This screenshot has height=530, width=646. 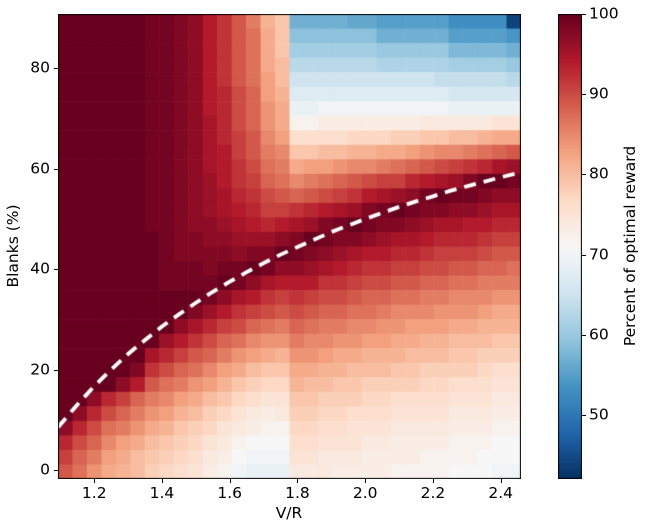 I want to click on colorbar-tick-label: 50, so click(x=599, y=414).